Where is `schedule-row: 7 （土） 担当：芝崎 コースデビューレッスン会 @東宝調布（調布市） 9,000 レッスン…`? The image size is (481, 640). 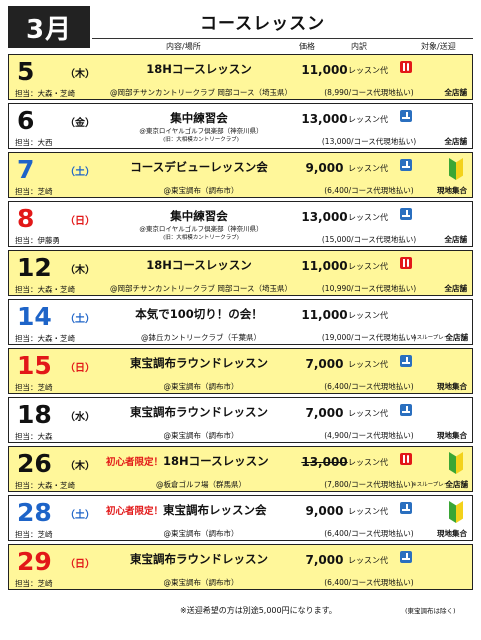
schedule-row: 7 （土） 担当：芝崎 コースデビューレッスン会 @東宝調布（調布市） 9,000 レッスン… is located at coordinates (240, 175).